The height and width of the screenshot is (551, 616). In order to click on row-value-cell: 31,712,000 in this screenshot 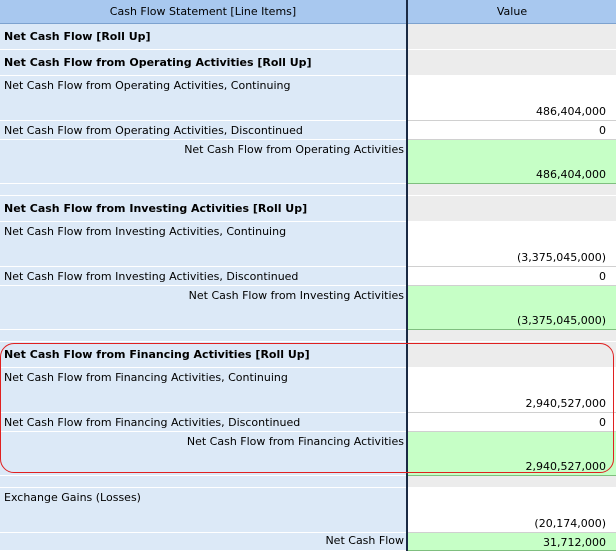, I will do `click(512, 542)`.